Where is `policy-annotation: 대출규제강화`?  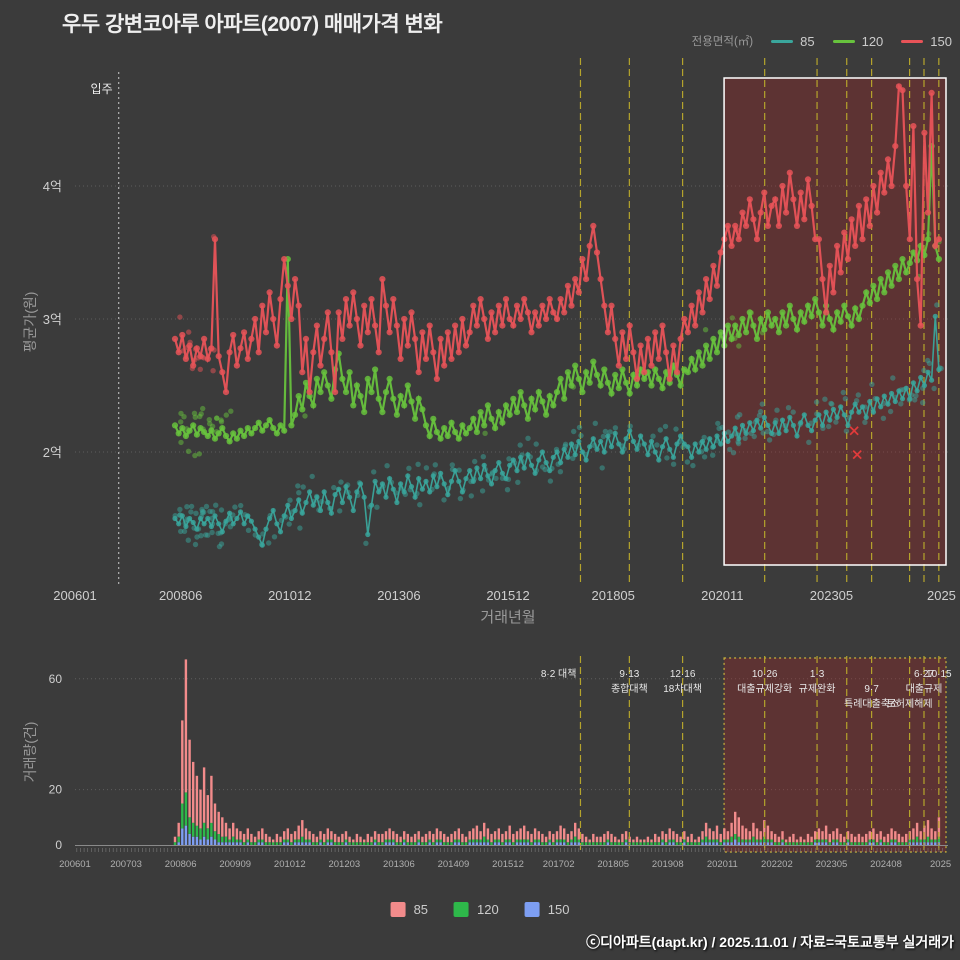 policy-annotation: 대출규제강화 is located at coordinates (764, 689).